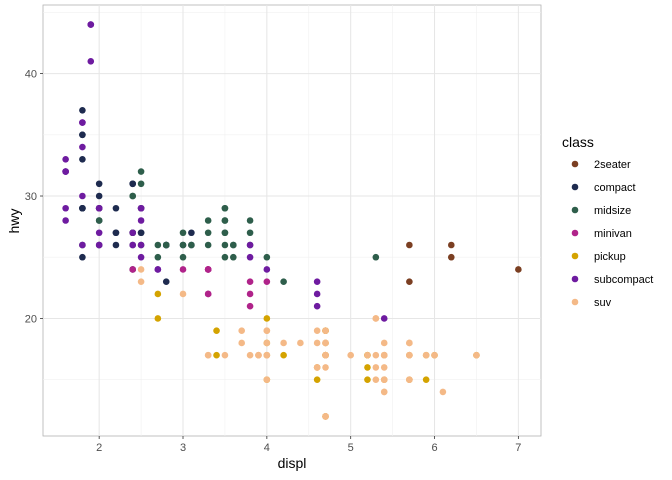 The width and height of the screenshot is (672, 480). What do you see at coordinates (267, 448) in the screenshot?
I see `x-tick-label: 4` at bounding box center [267, 448].